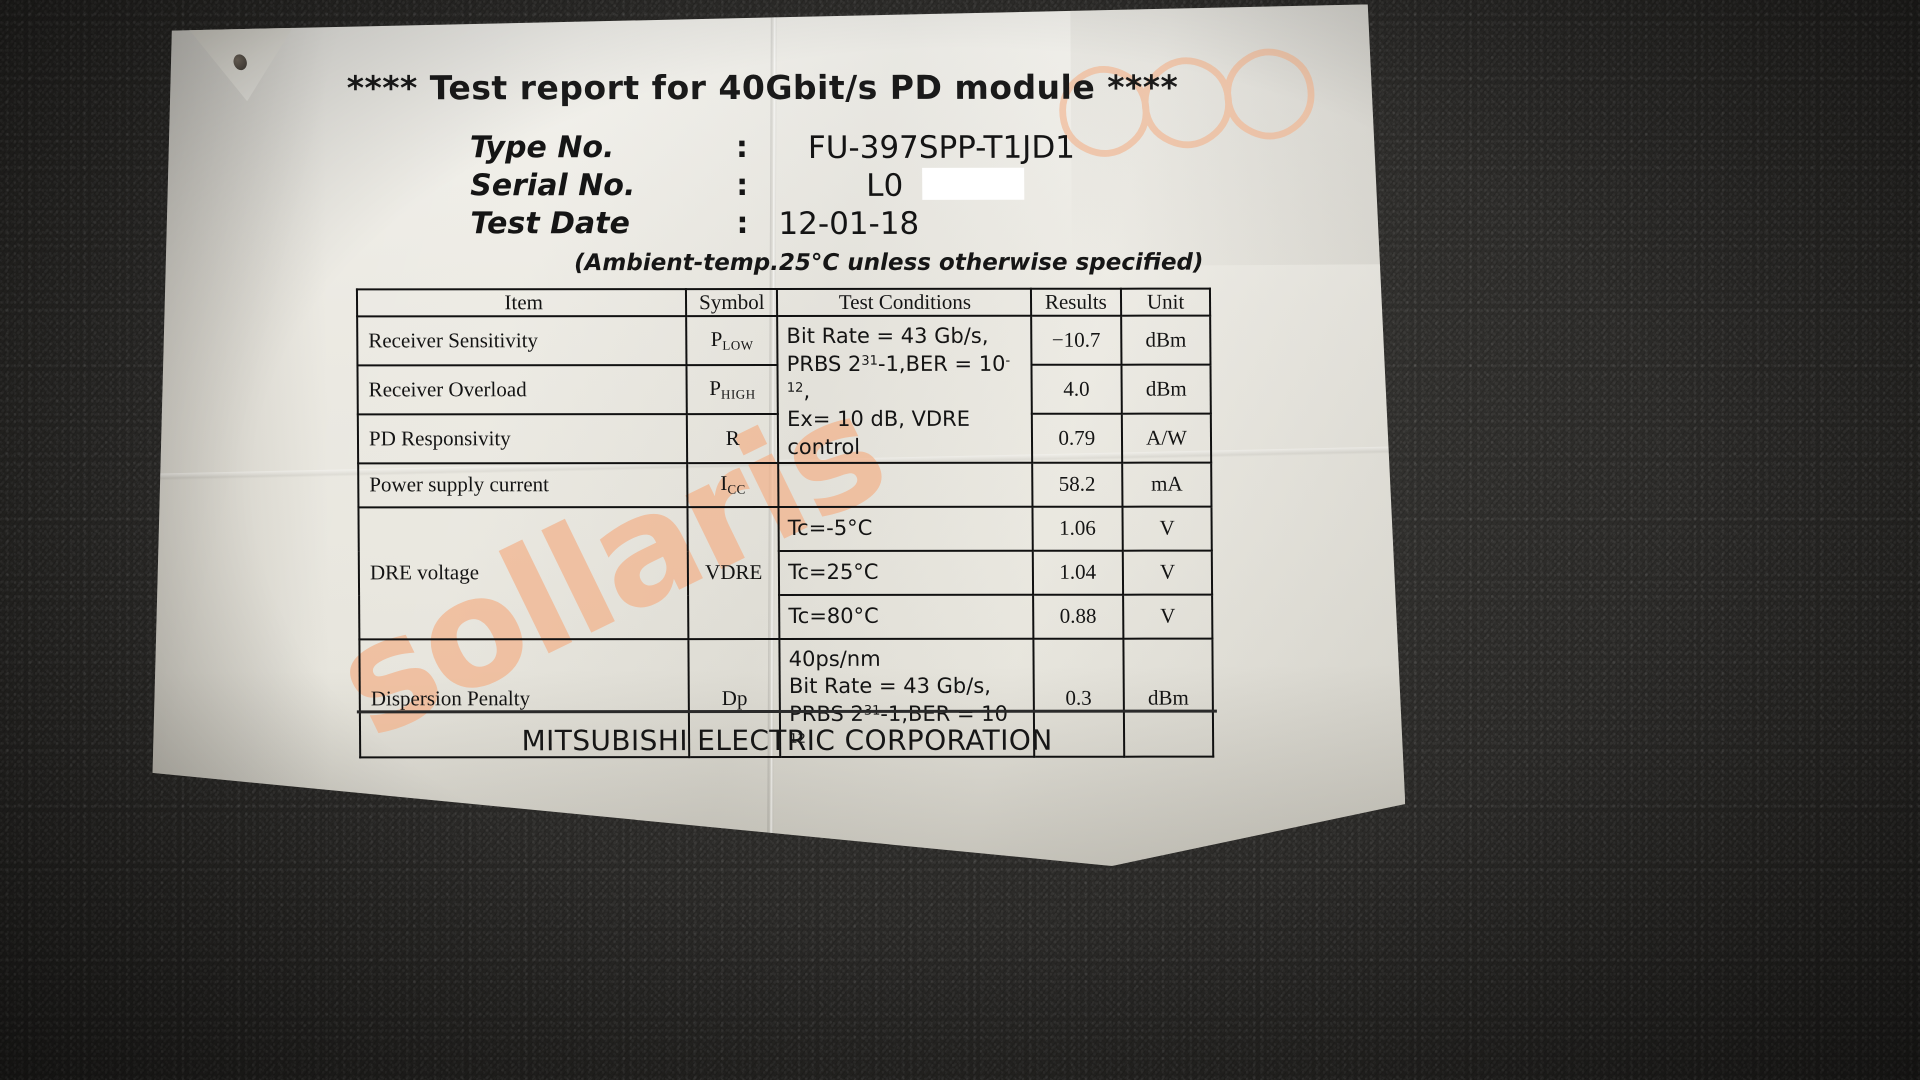 This screenshot has height=1080, width=1920. I want to click on row-result-tc-80: 0.88, so click(1078, 616).